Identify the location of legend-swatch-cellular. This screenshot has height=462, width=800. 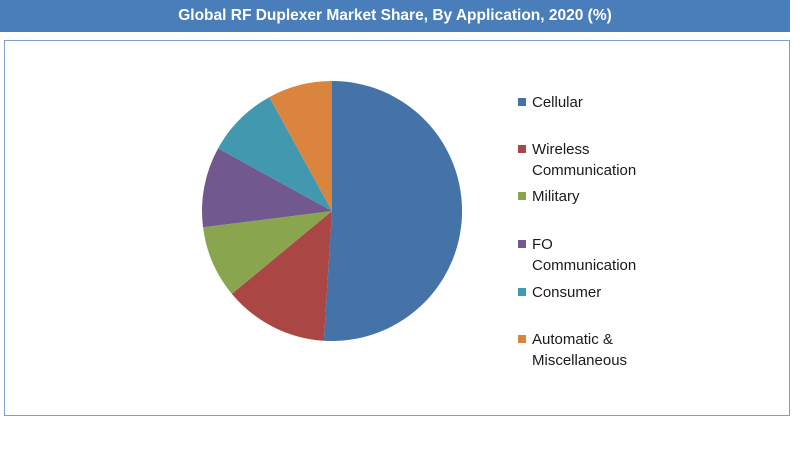
(522, 102).